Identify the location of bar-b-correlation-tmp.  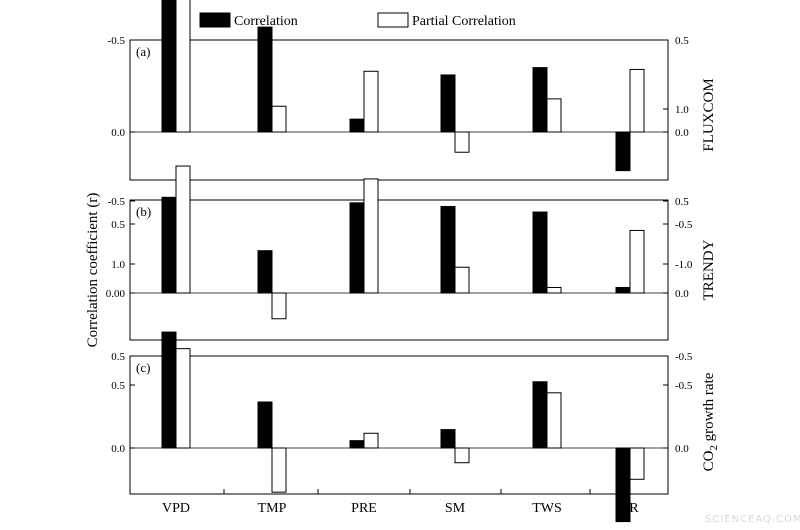
(265, 272).